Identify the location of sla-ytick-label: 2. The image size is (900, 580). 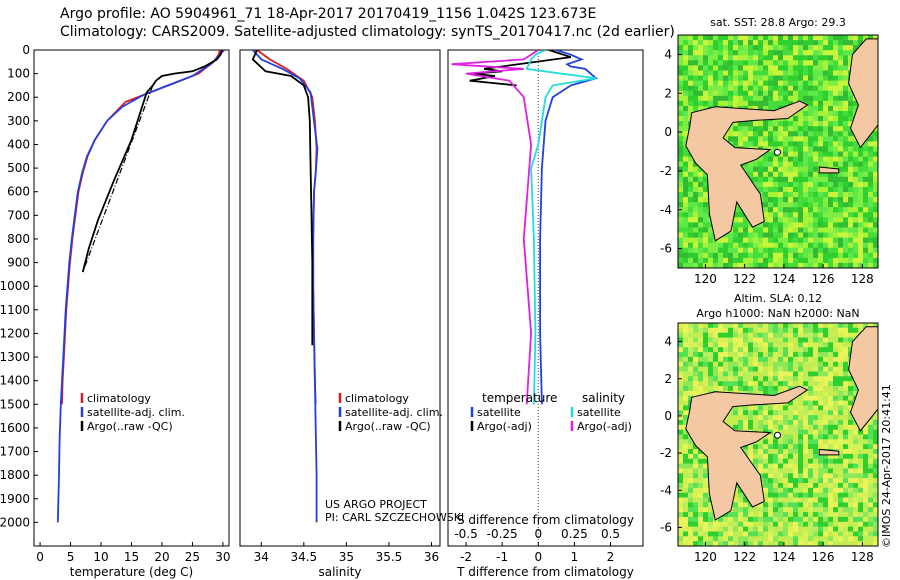
(668, 379).